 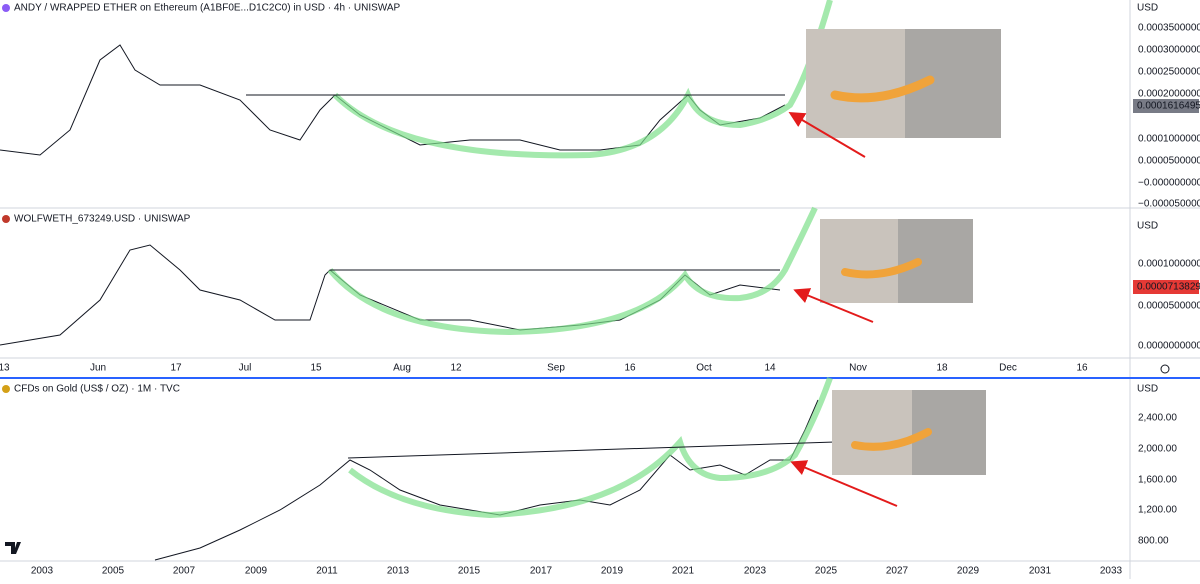 I want to click on time-label: 2003, so click(x=42, y=571).